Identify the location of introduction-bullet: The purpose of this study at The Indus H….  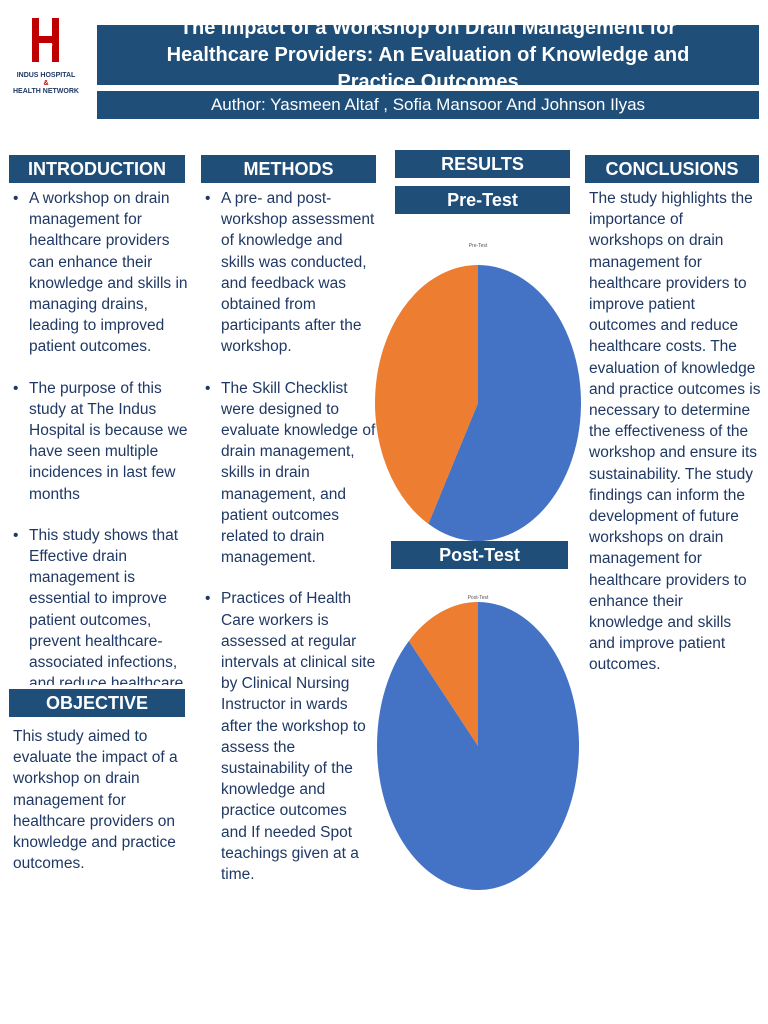
(99, 441).